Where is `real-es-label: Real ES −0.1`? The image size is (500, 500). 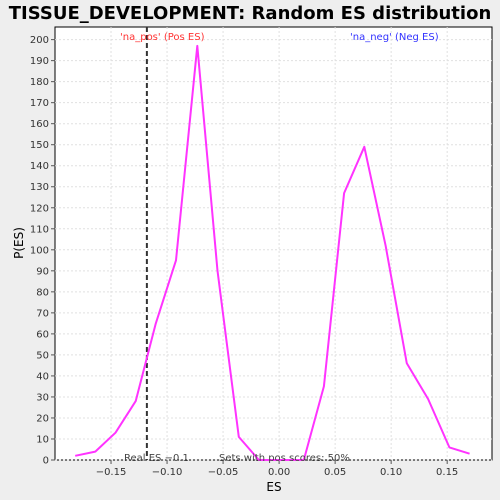 real-es-label: Real ES −0.1 is located at coordinates (156, 458).